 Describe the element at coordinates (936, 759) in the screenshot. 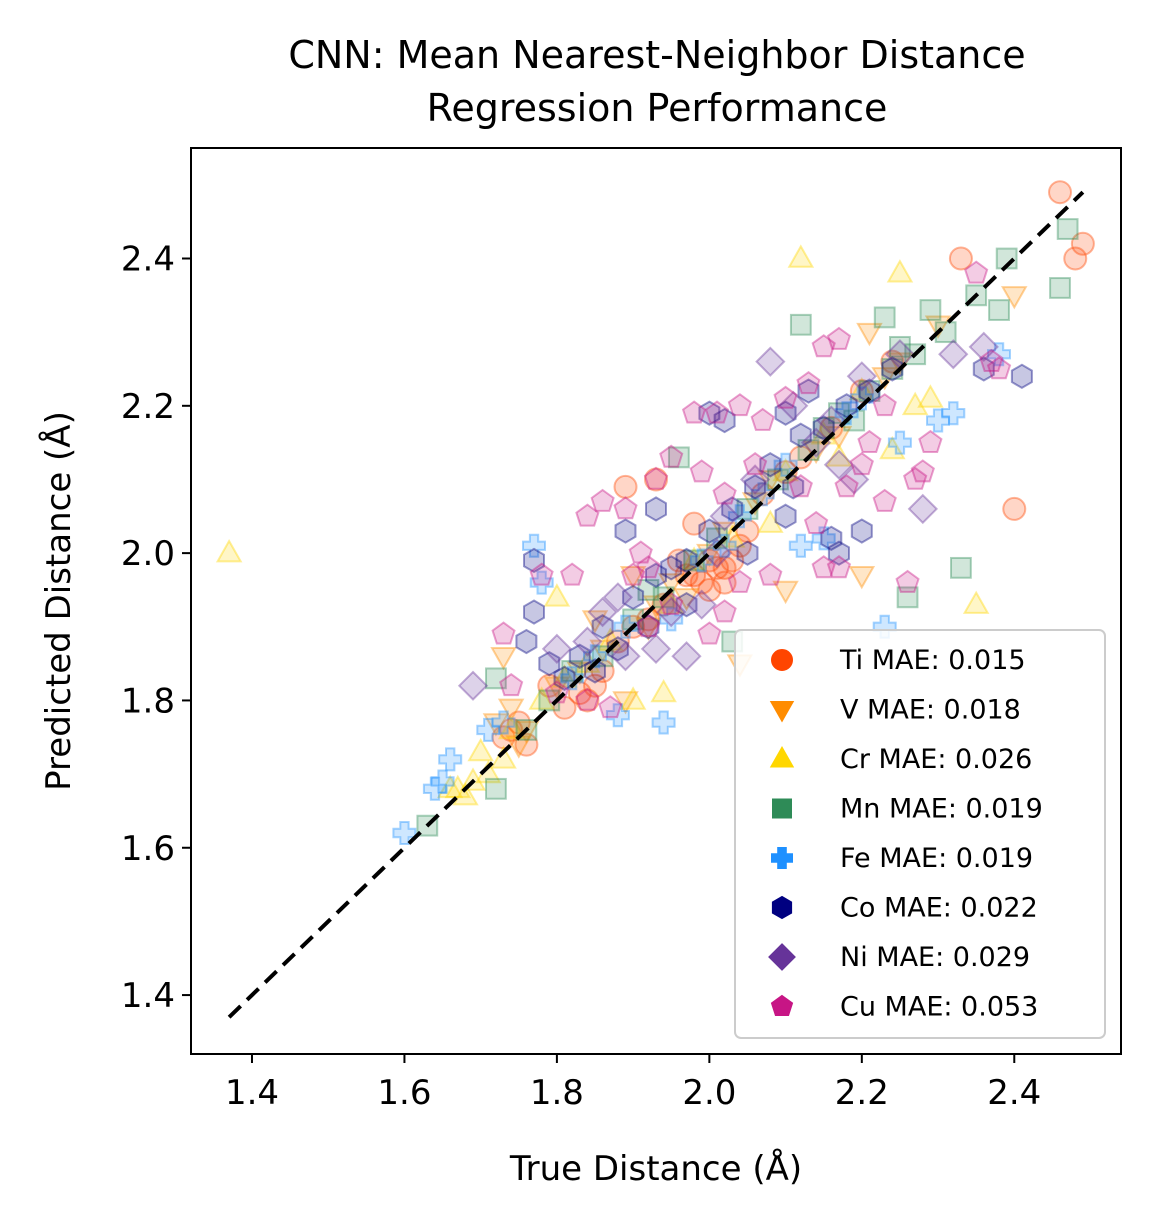

I see `legend-label: Cr MAE: 0.026` at that location.